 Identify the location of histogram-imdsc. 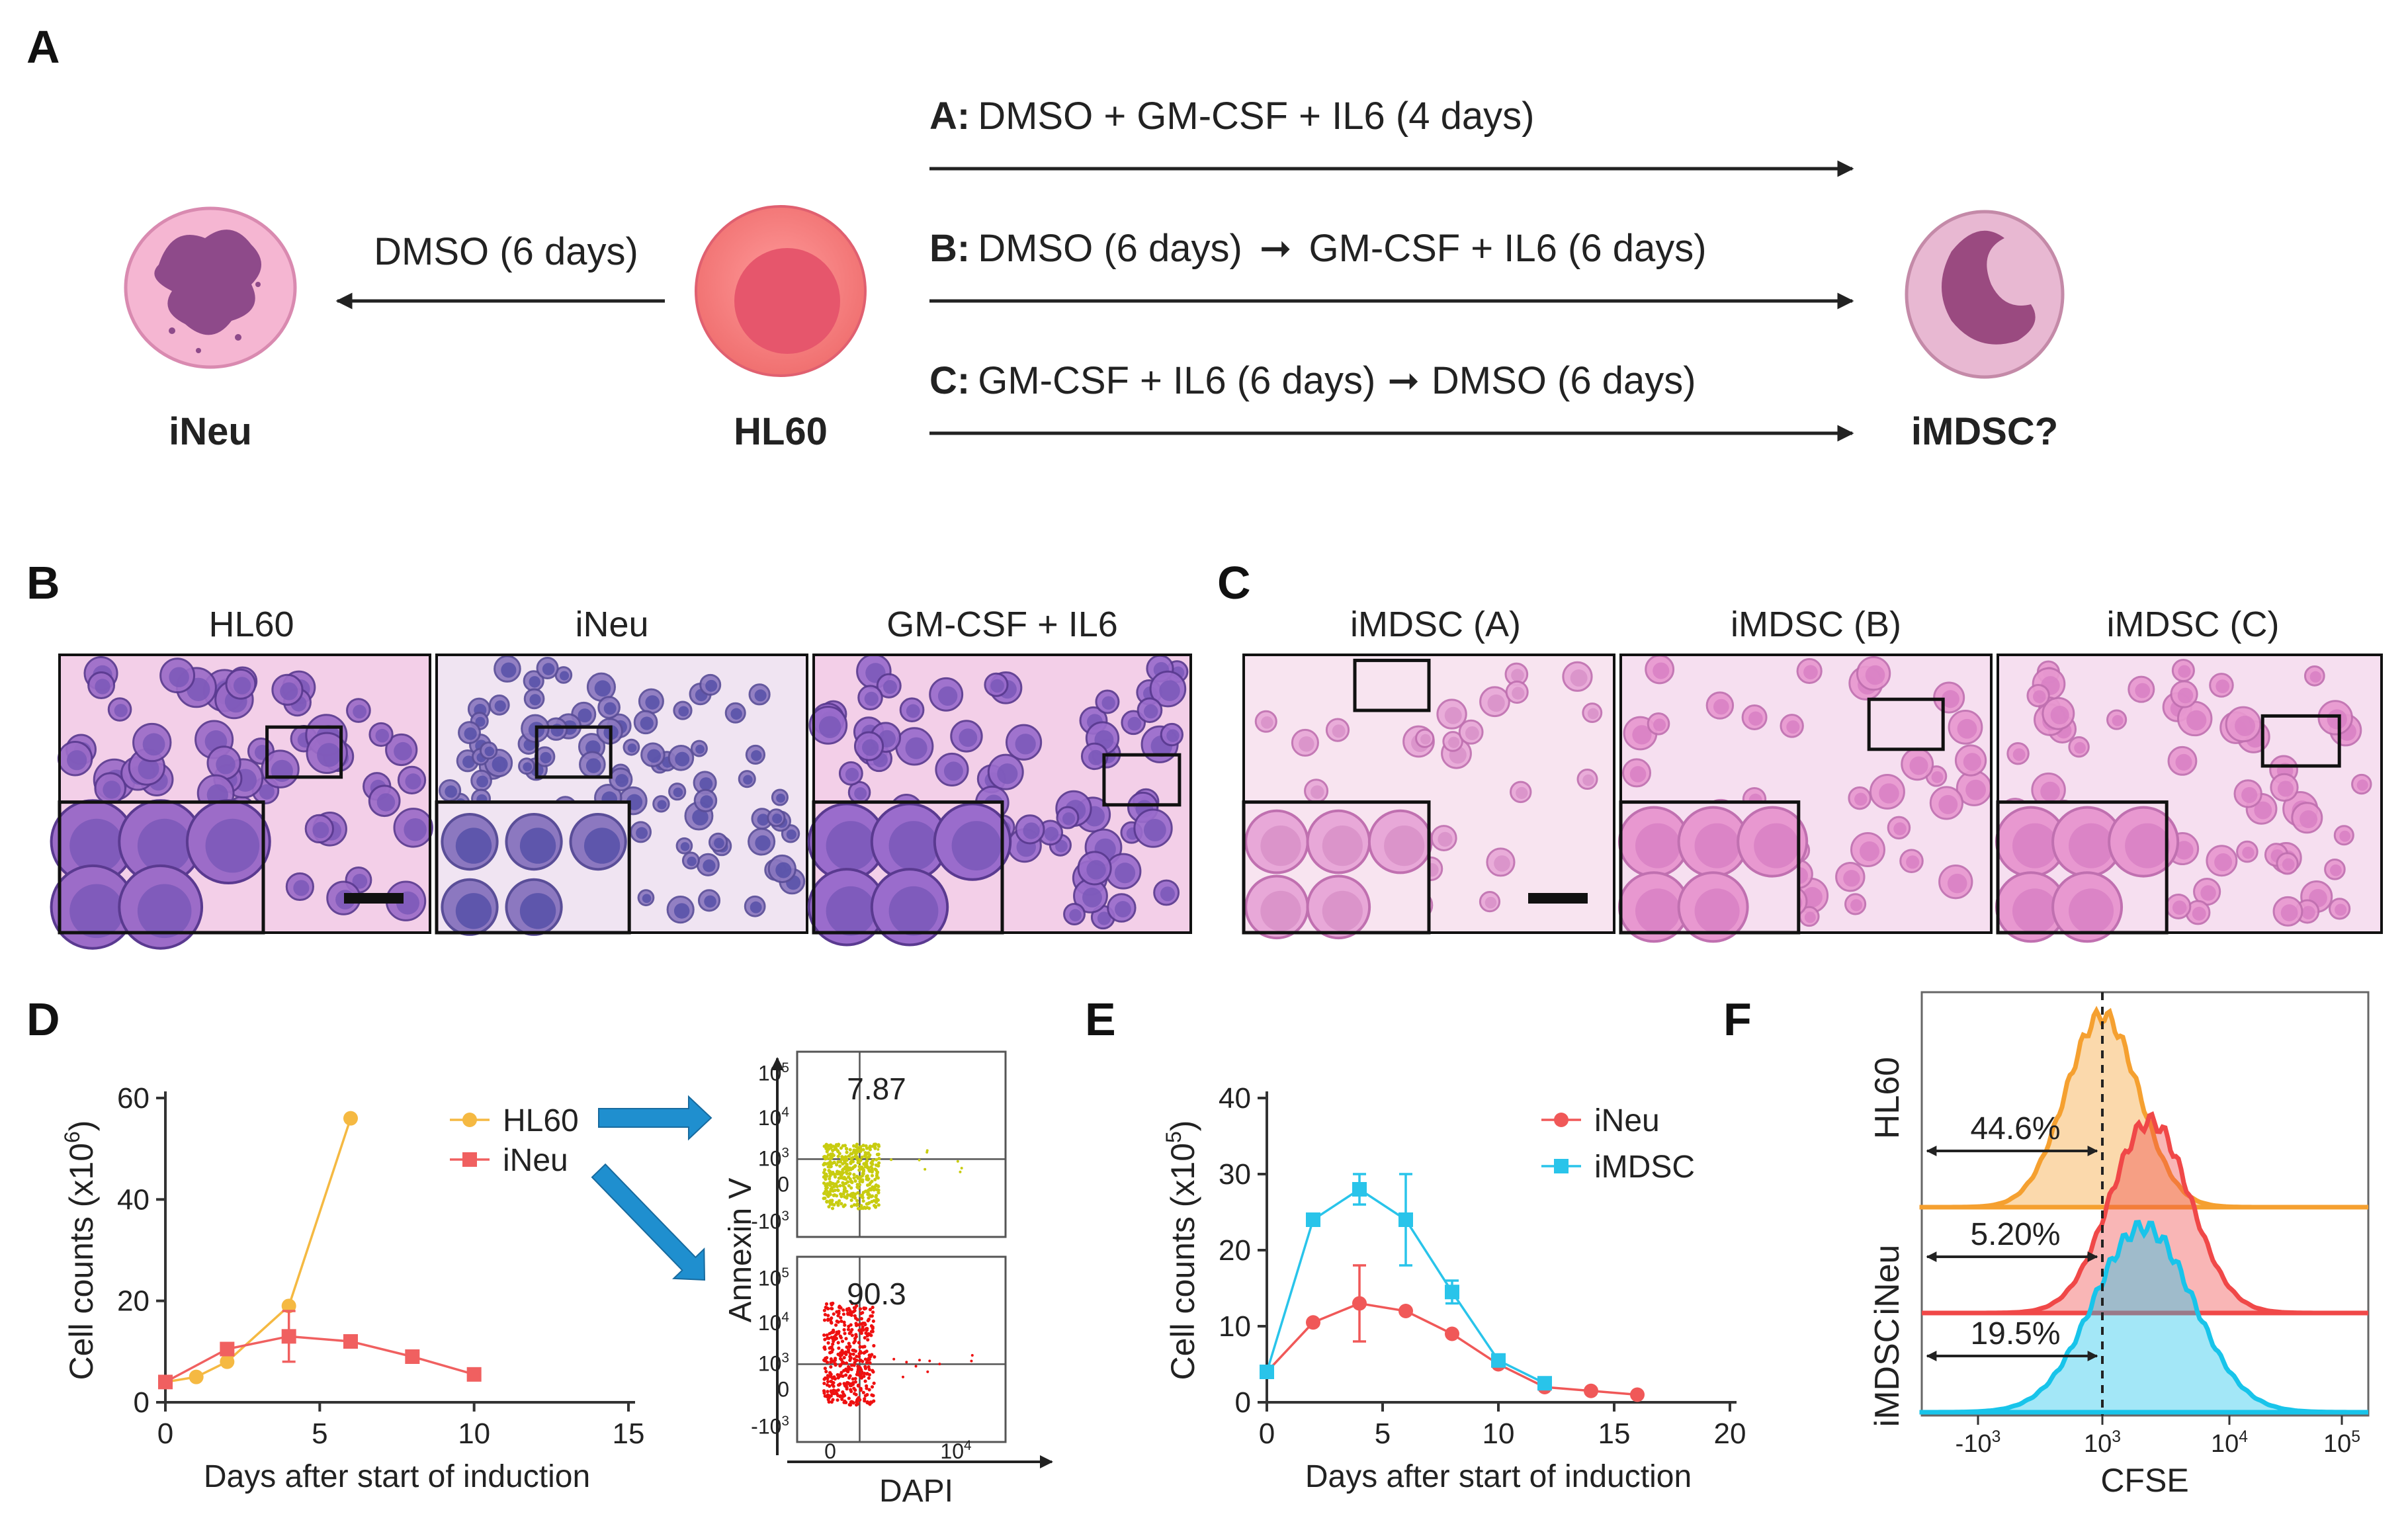
(2144, 1317).